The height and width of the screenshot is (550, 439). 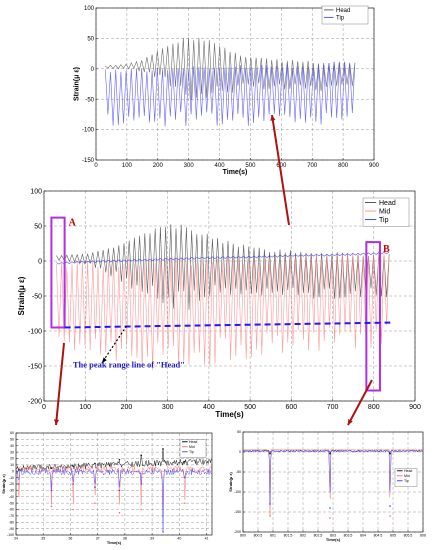 I want to click on x-tick-label: 40, so click(x=179, y=539).